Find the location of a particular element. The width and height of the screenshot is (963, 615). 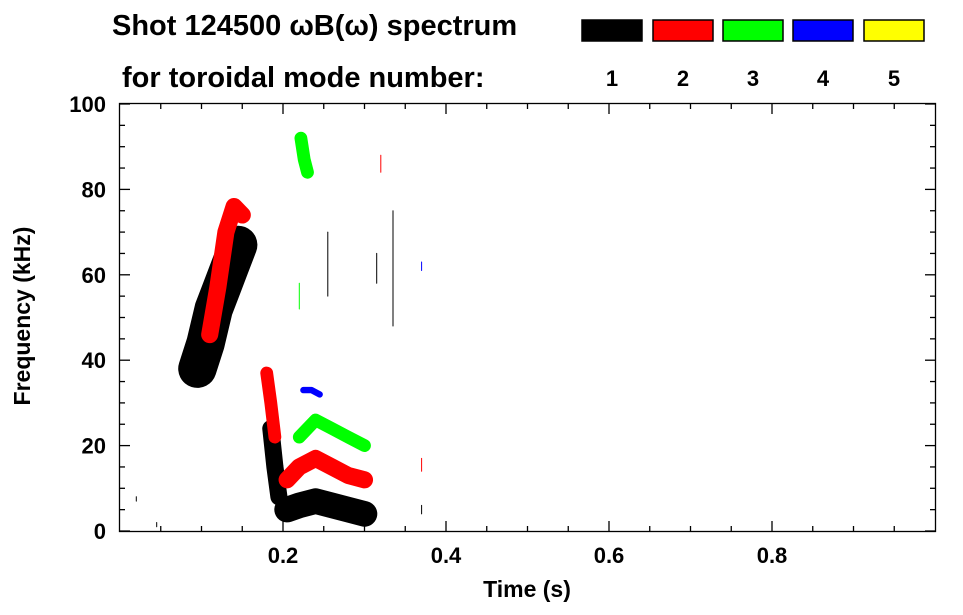

feature-n3-mid-cluster is located at coordinates (331, 433).